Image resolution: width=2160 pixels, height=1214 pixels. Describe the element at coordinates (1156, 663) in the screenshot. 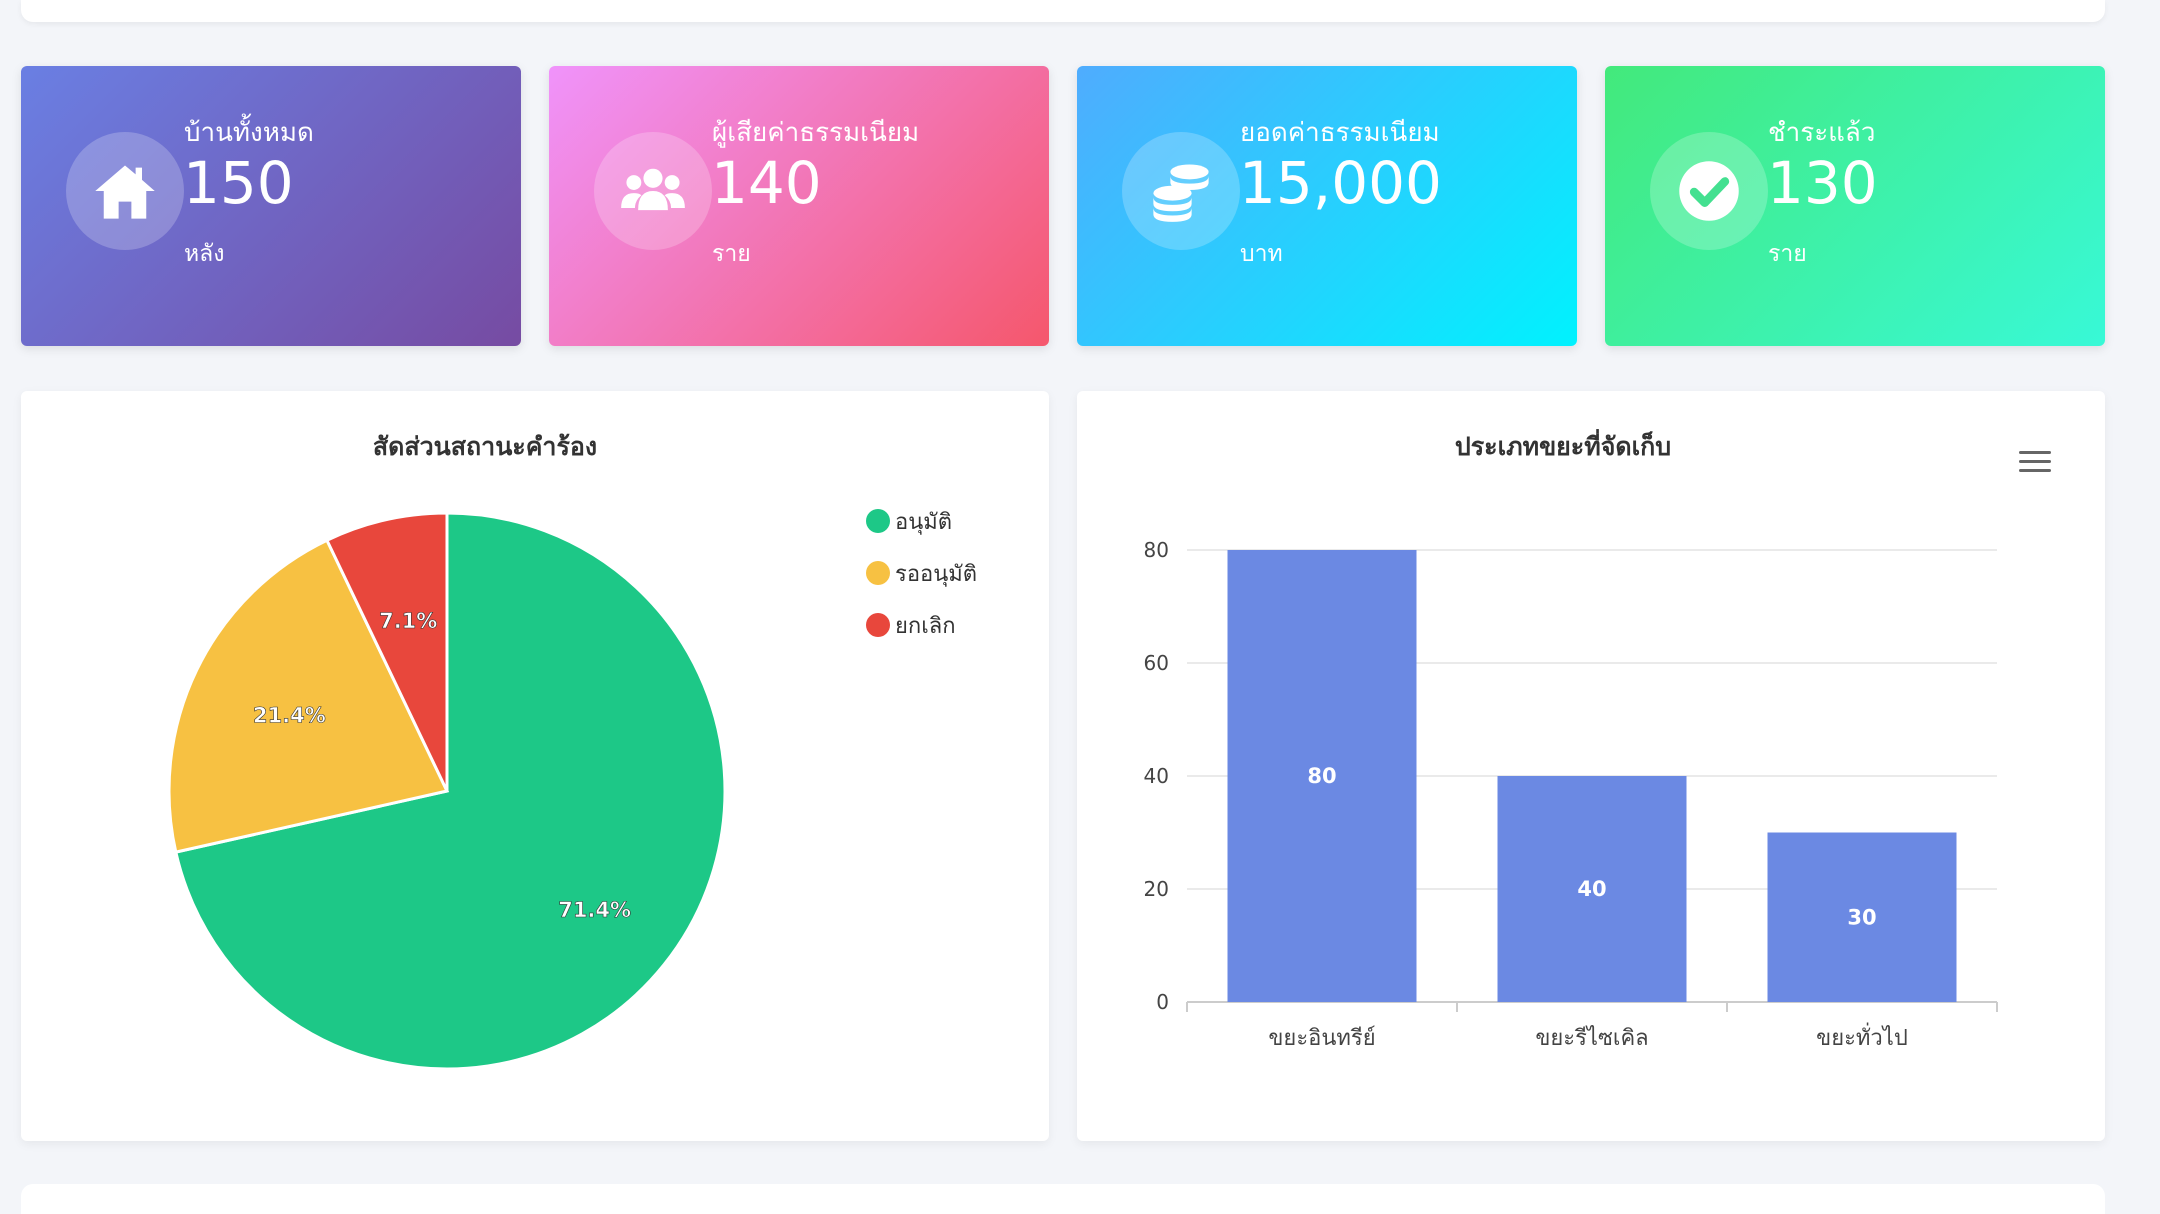

I see `y-tick-label: 60` at that location.